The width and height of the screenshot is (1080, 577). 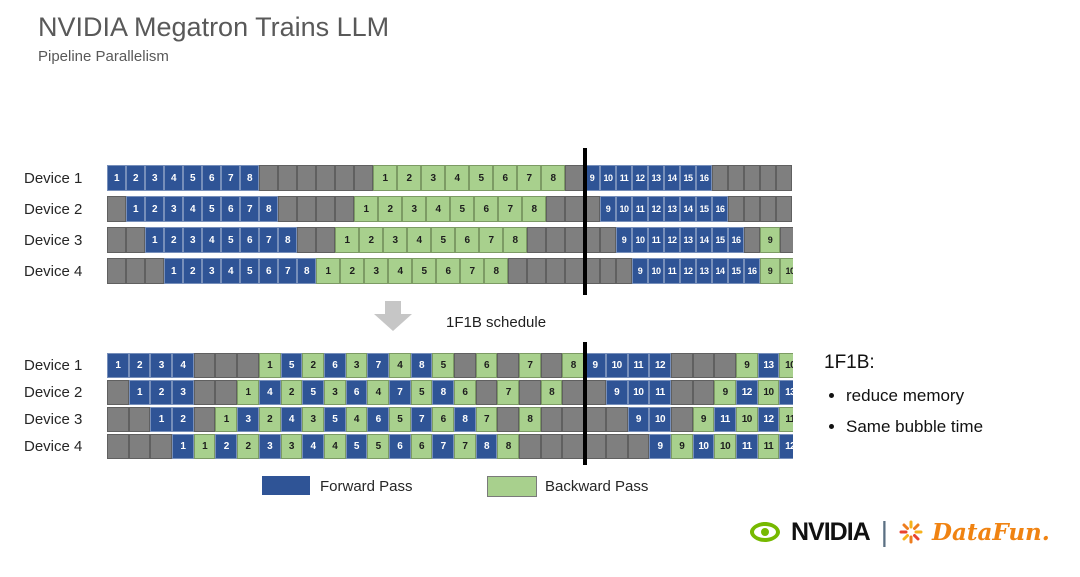 What do you see at coordinates (393, 322) in the screenshot?
I see `arrow-head` at bounding box center [393, 322].